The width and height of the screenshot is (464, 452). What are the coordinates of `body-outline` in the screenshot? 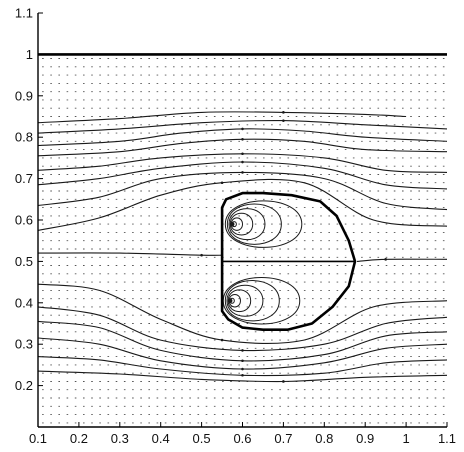 It's located at (288, 261).